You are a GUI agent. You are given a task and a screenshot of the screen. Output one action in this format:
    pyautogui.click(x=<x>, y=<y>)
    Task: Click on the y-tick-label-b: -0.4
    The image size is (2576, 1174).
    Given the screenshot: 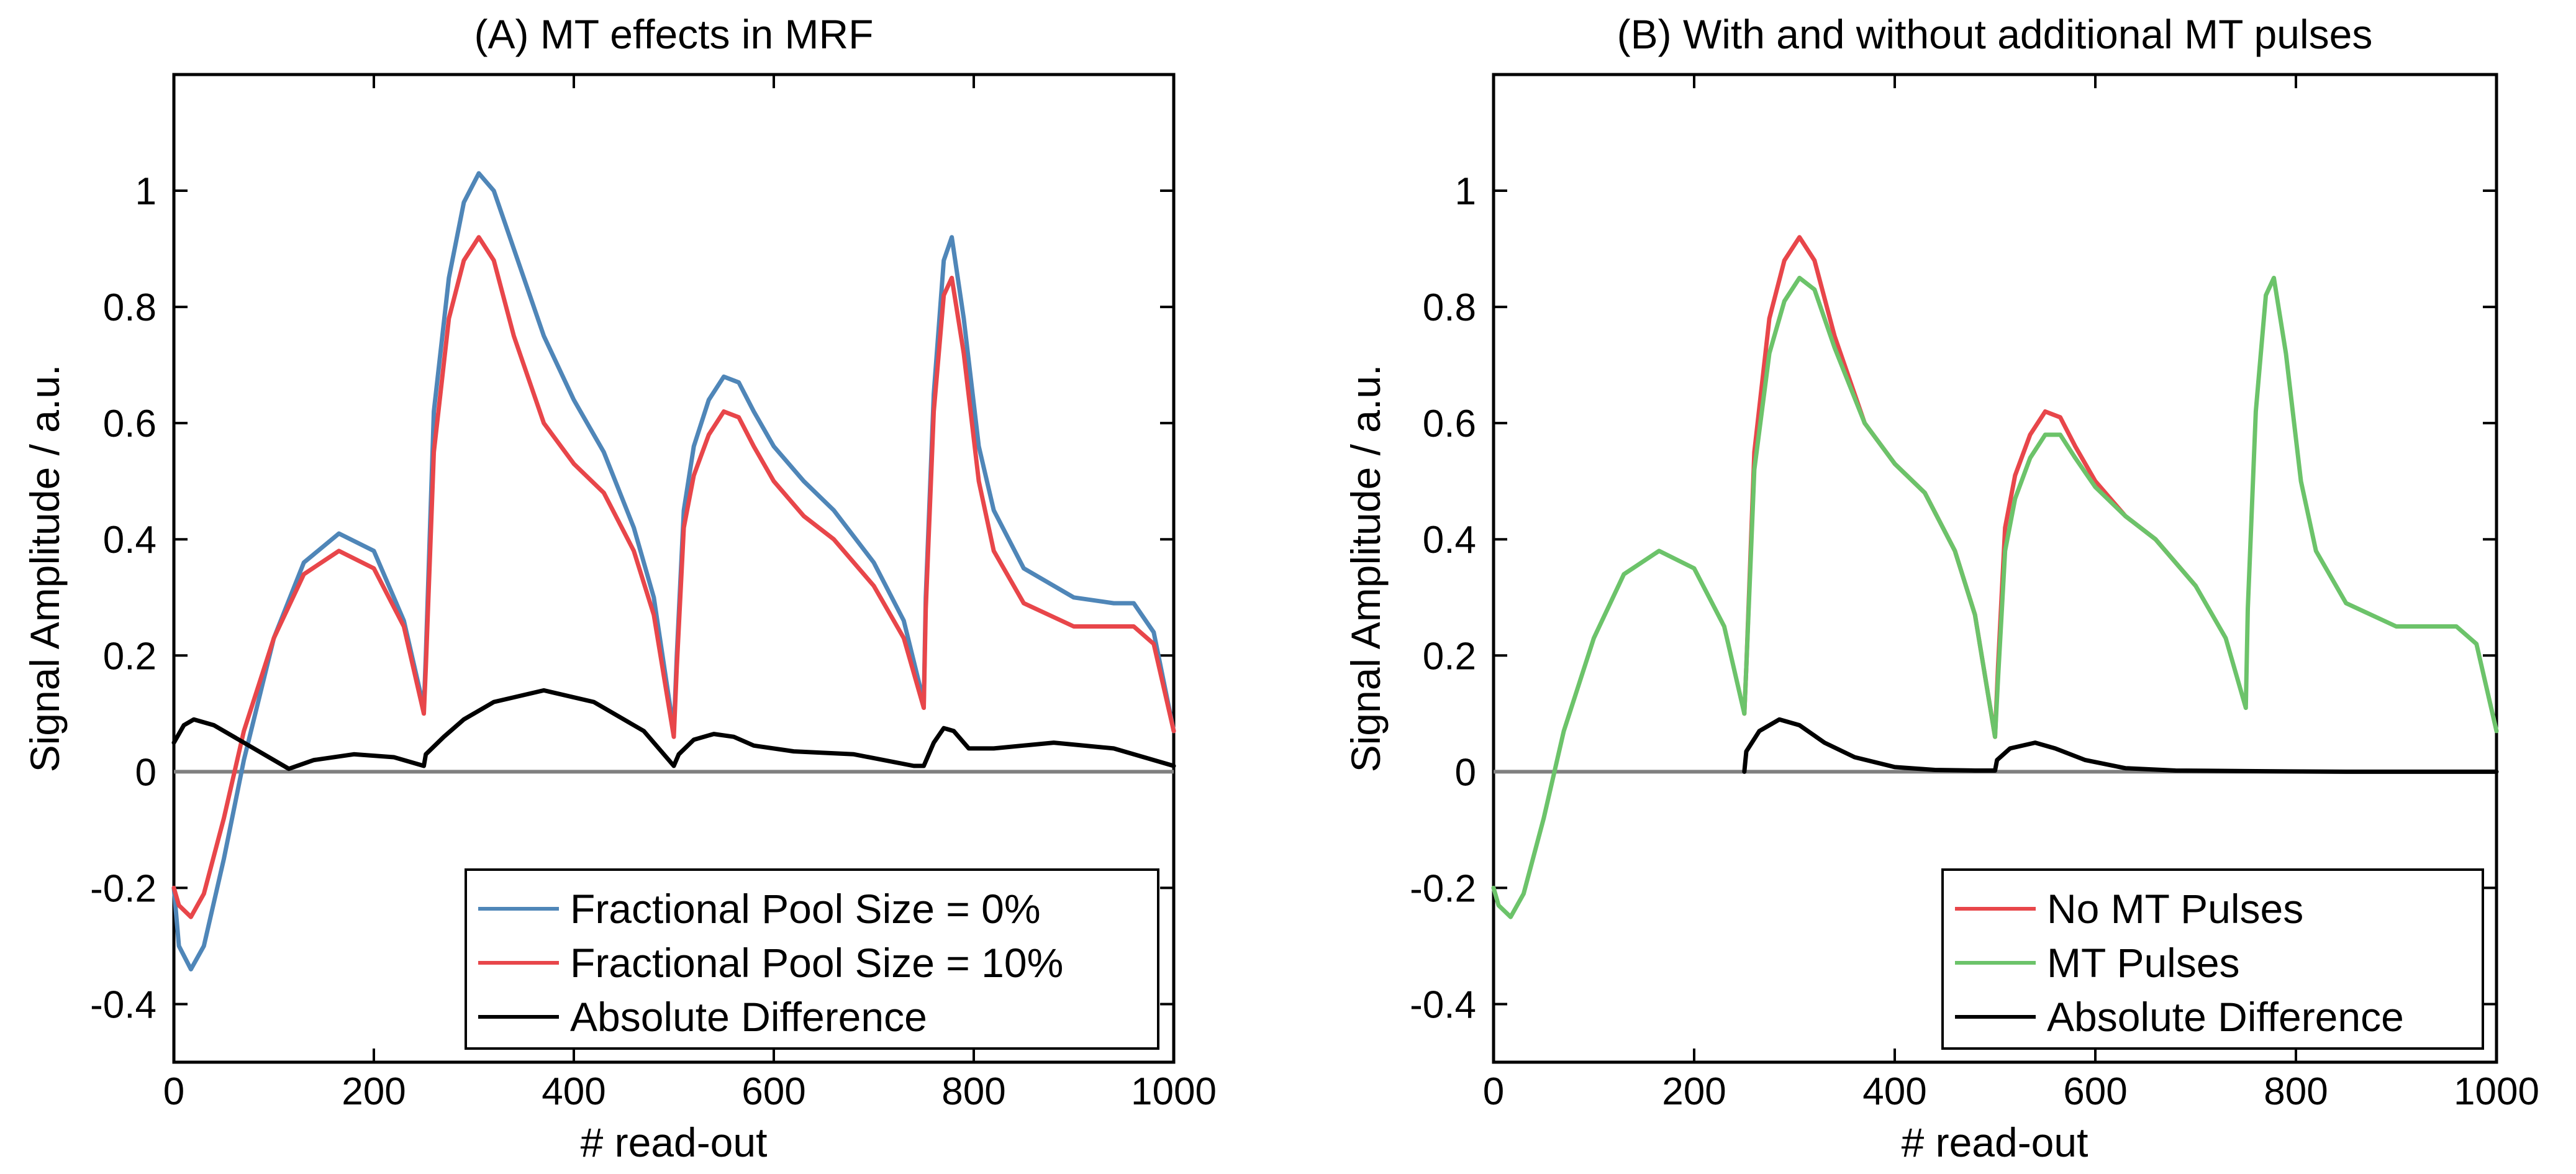 What is the action you would take?
    pyautogui.click(x=1443, y=1004)
    